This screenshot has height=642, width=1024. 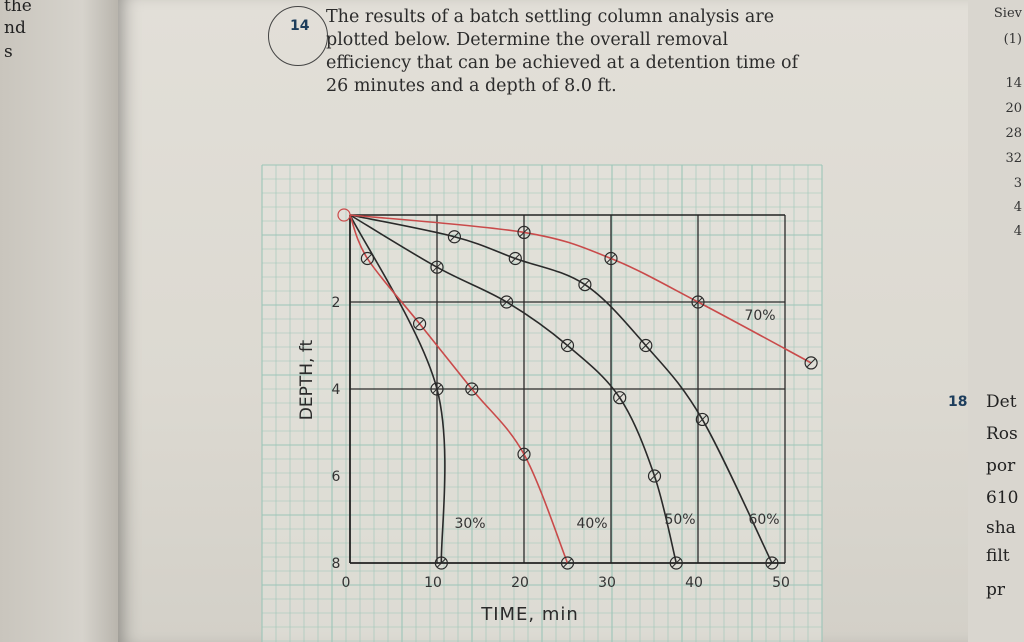 What do you see at coordinates (996, 590) in the screenshot?
I see `next-problem-fragment-7: pr` at bounding box center [996, 590].